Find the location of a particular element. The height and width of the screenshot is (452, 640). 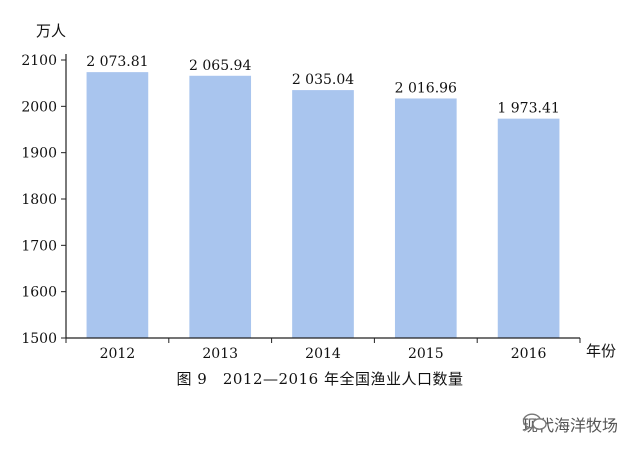

y-tick-label: 1800 is located at coordinates (39, 200).